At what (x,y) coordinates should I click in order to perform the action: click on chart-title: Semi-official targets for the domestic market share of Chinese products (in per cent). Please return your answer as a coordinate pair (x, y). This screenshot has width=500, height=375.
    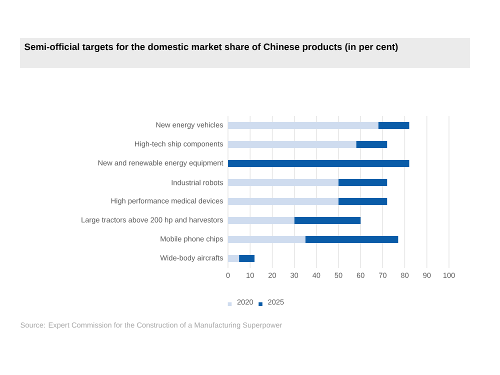
    Looking at the image, I should click on (211, 47).